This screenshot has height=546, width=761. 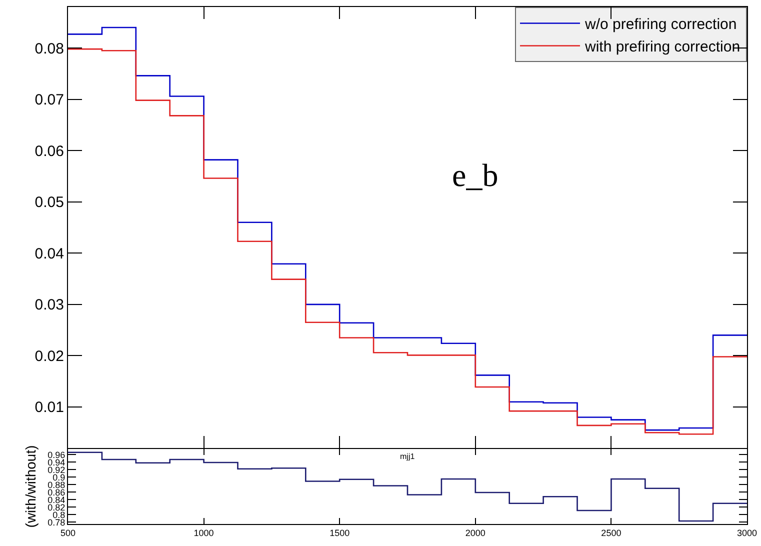 I want to click on x-tick-label: 500, so click(x=68, y=533).